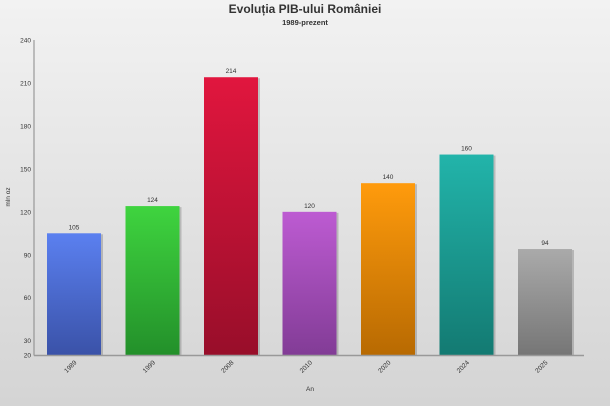 This screenshot has height=406, width=610. What do you see at coordinates (384, 366) in the screenshot?
I see `x-tick-label: 2020` at bounding box center [384, 366].